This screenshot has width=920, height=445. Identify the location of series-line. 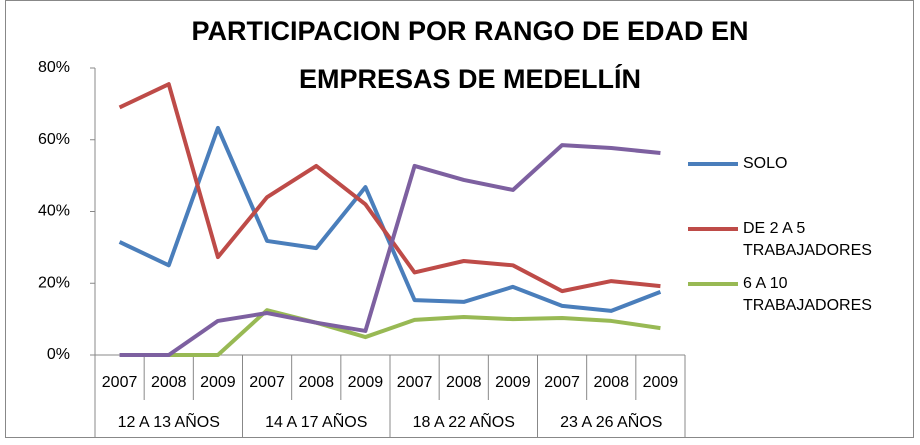
(390, 332).